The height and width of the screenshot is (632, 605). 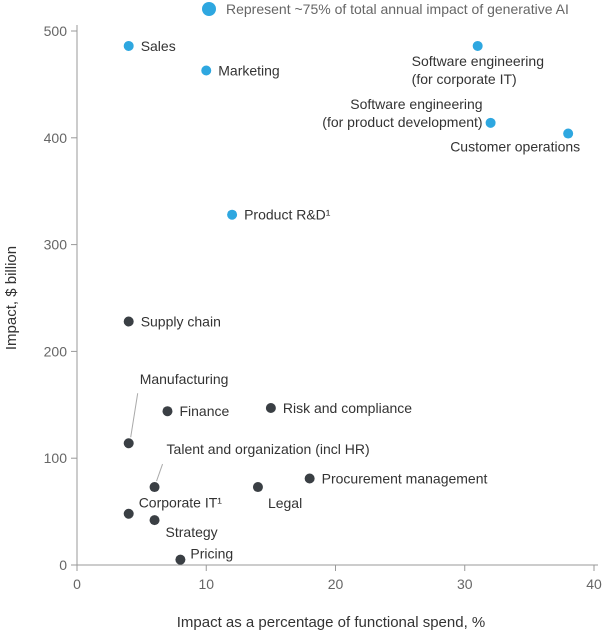 I want to click on data-label: Talent and organization (incl HR), so click(x=268, y=449).